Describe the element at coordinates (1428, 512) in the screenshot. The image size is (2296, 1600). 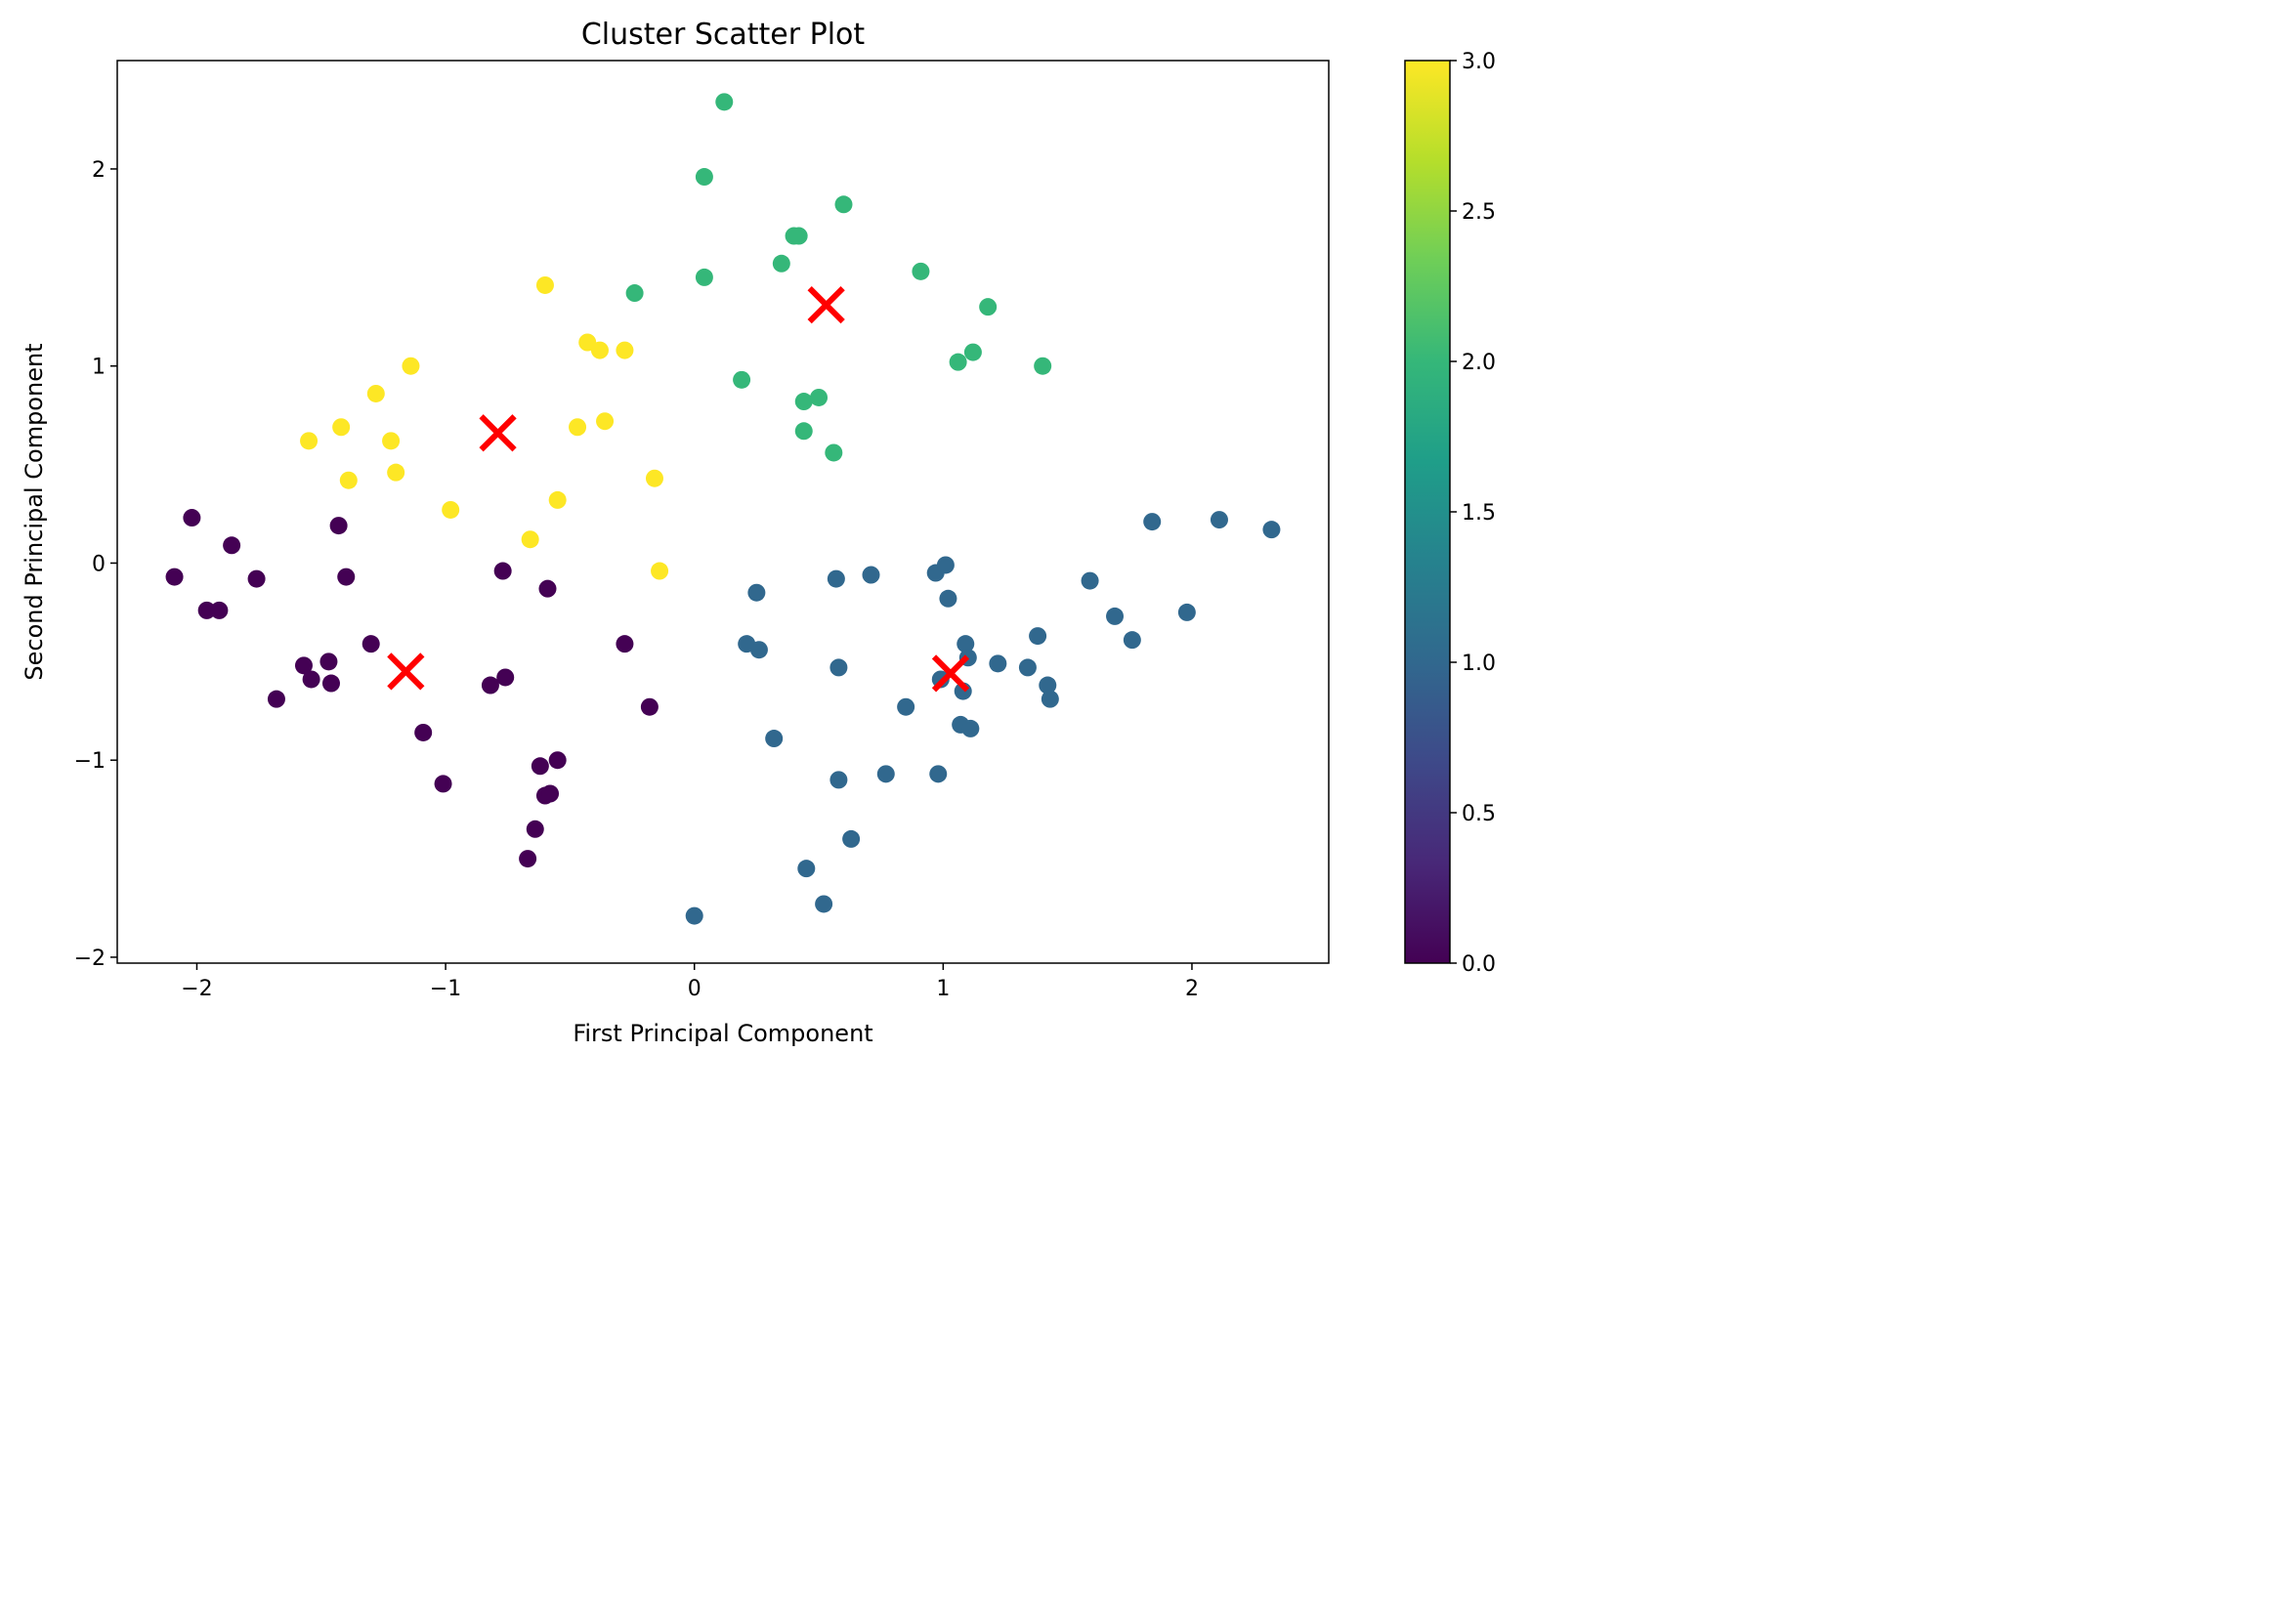
I see `colorbar-gradient` at that location.